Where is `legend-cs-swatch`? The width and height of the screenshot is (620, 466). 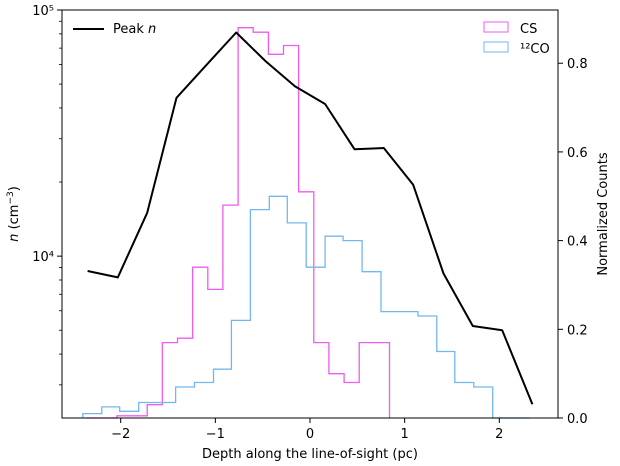 legend-cs-swatch is located at coordinates (496, 27).